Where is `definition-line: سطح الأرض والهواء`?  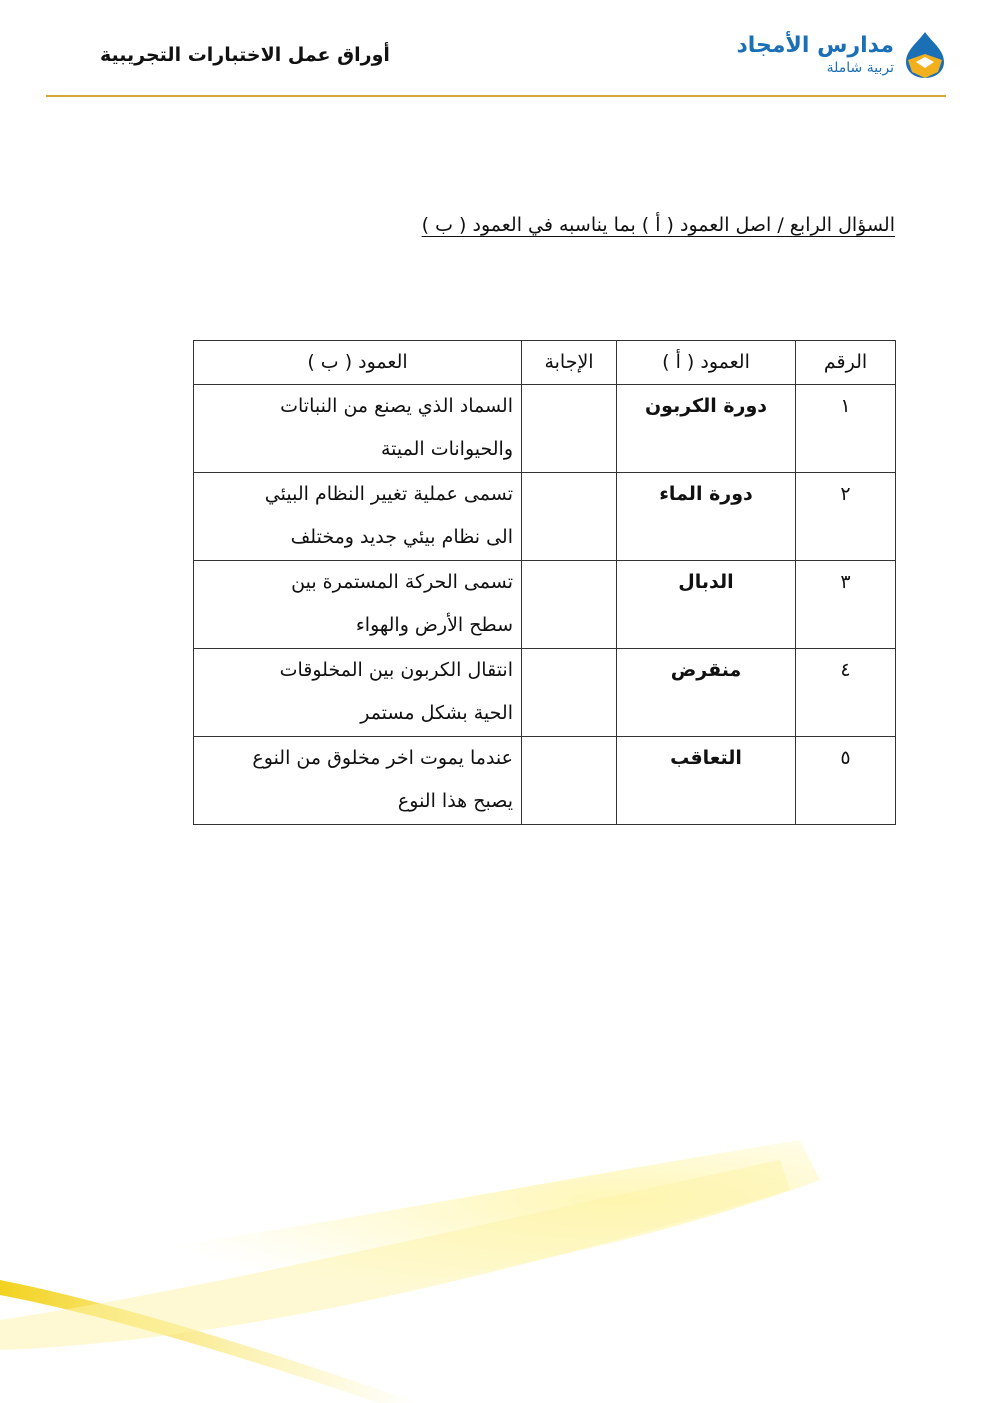
definition-line: سطح الأرض والهواء is located at coordinates (434, 625).